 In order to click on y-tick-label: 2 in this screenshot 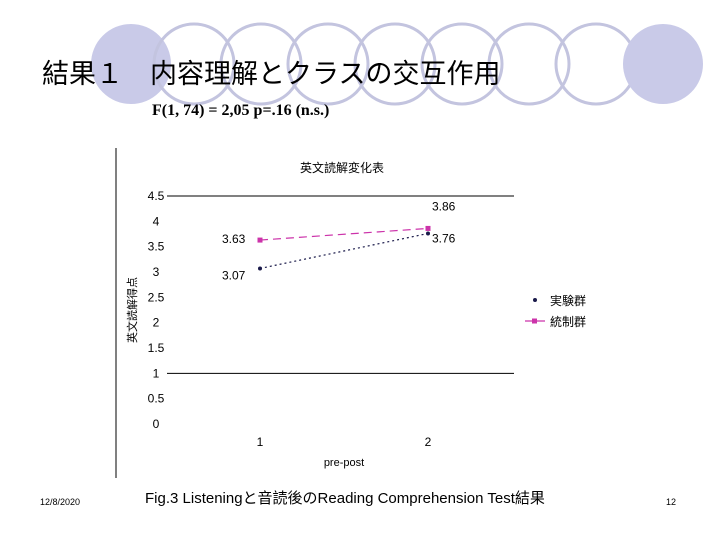, I will do `click(156, 323)`.